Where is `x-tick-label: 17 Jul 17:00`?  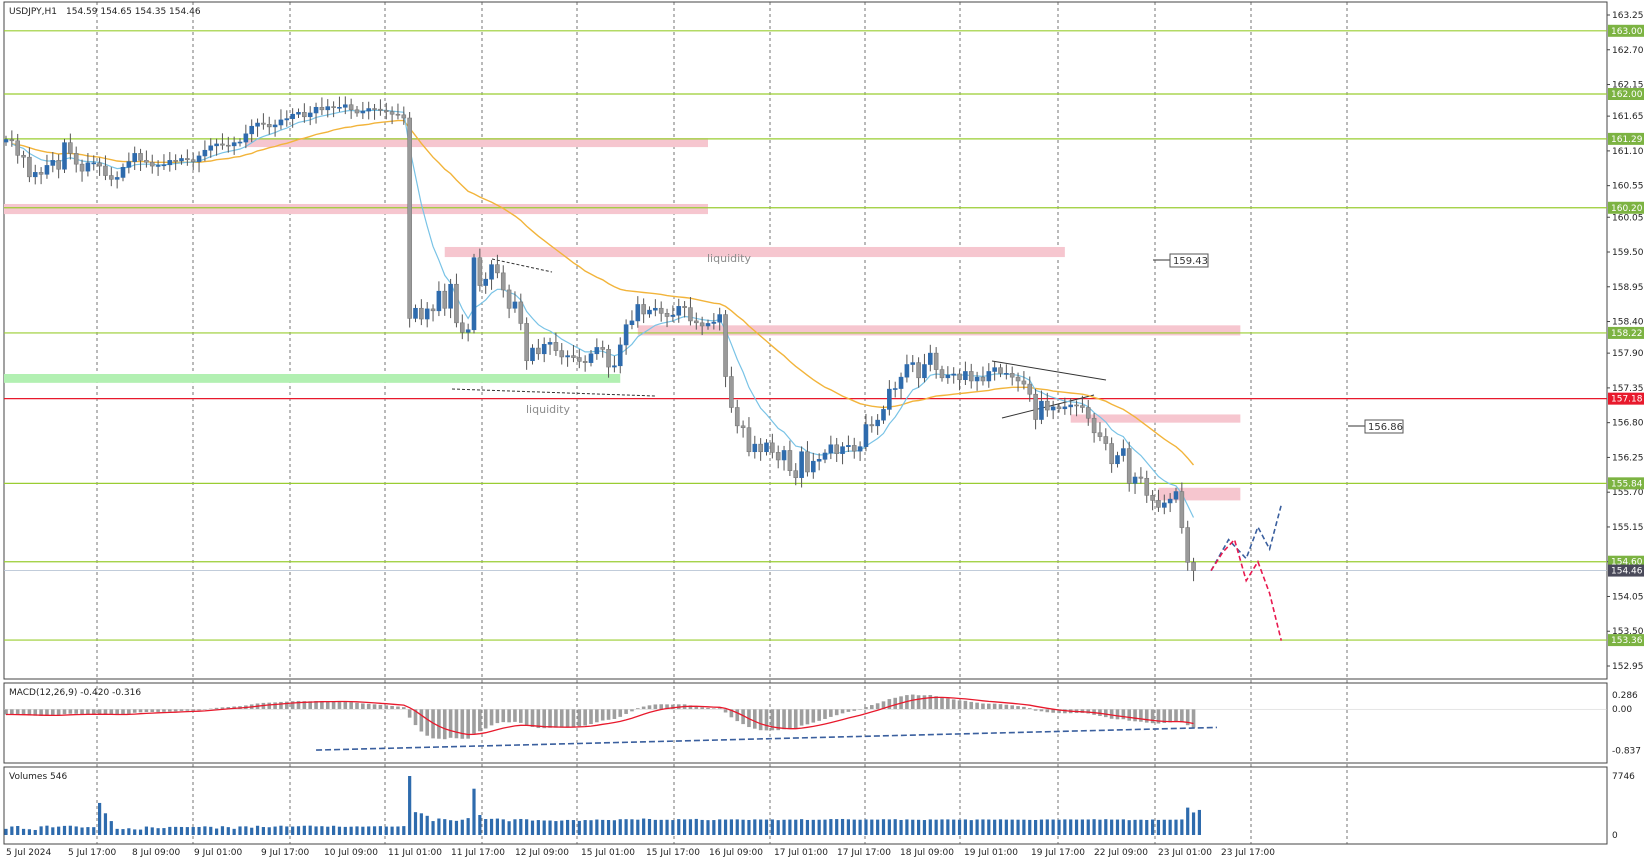
x-tick-label: 17 Jul 17:00 is located at coordinates (864, 853).